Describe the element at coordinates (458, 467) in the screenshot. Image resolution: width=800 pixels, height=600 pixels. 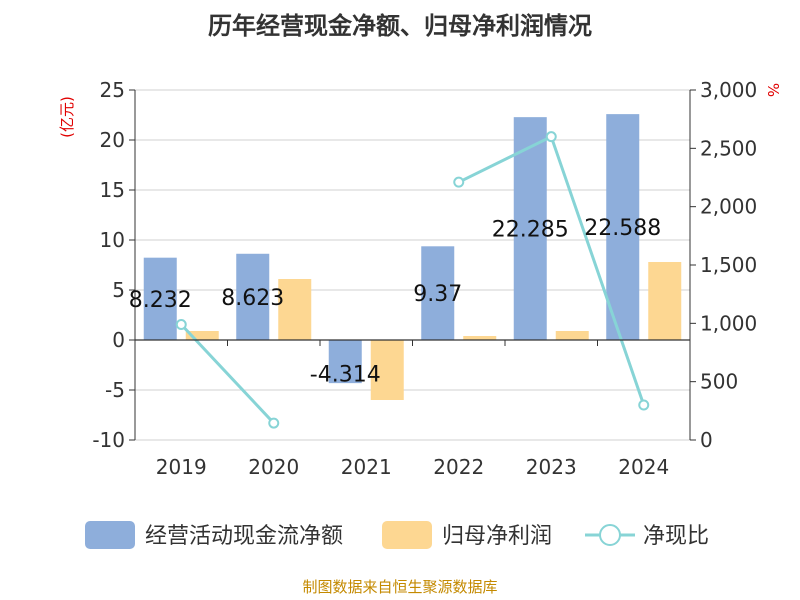
I see `category-label: 2022` at that location.